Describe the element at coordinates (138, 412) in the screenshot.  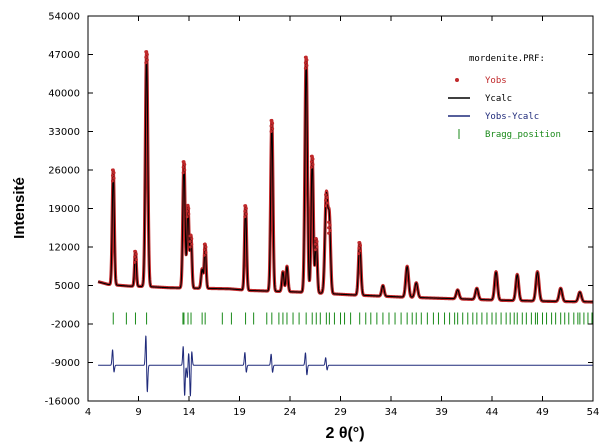
I see `x-tick-label: 9` at that location.